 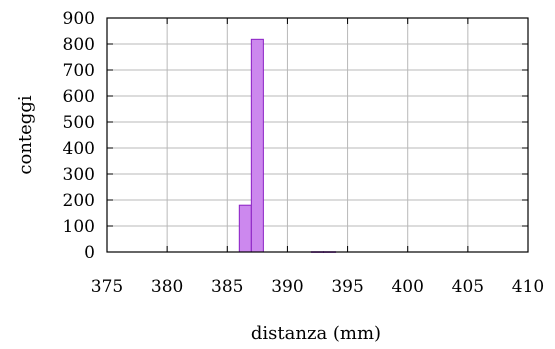 I want to click on y-axis-title: conteggi, so click(x=25, y=134).